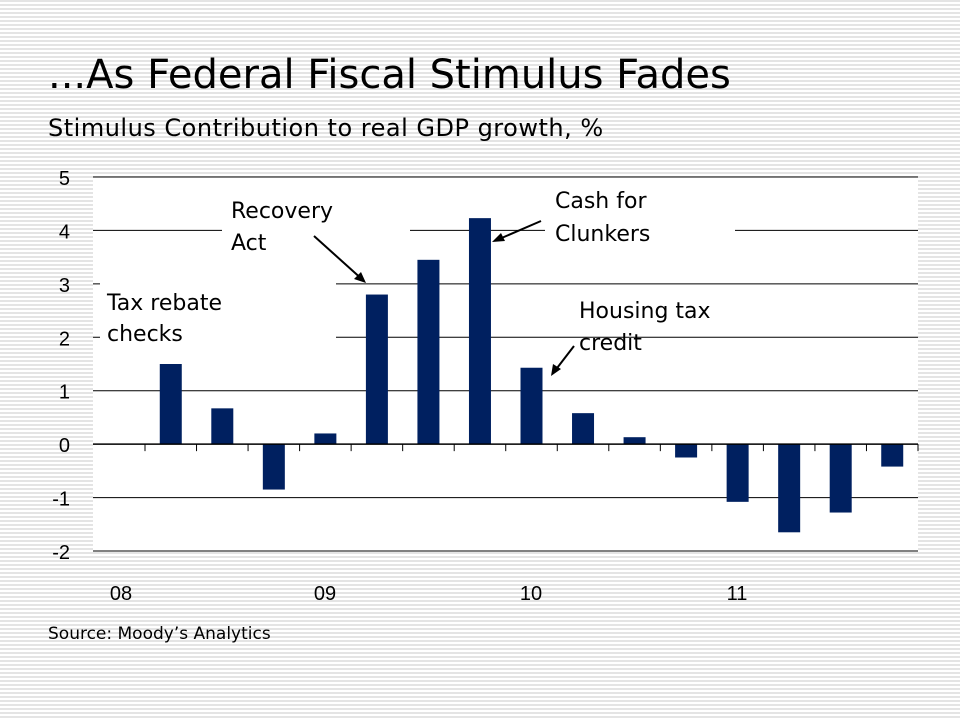  I want to click on annotation-cash-for-clunkers: Cash for Clunkers, so click(613, 218).